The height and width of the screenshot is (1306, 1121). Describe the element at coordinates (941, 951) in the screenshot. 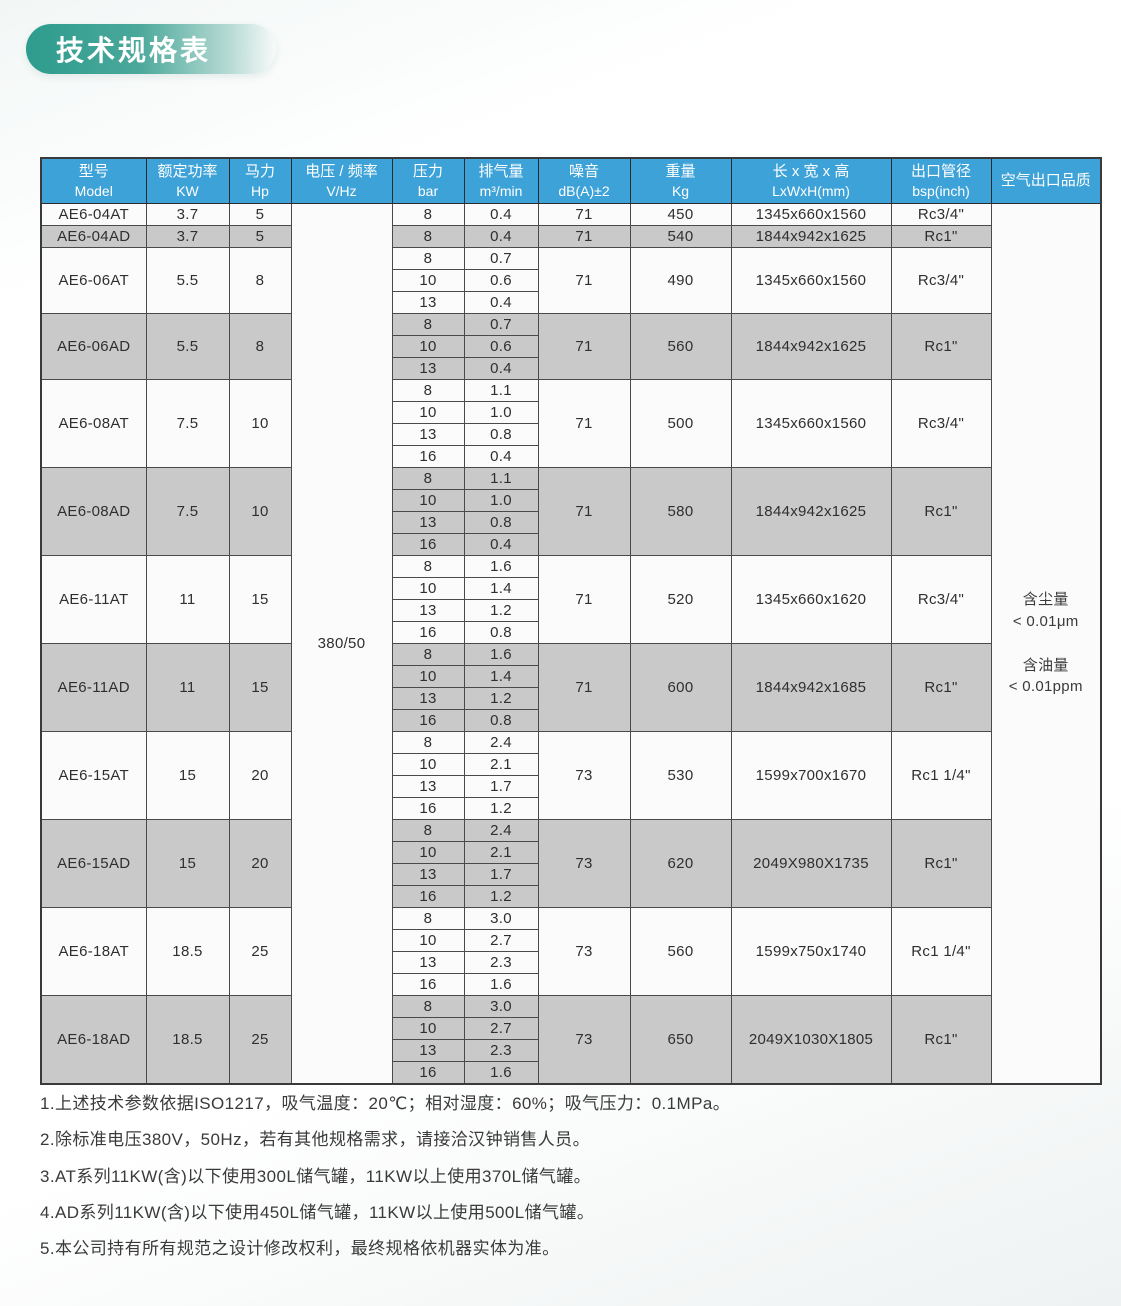

I see `outlet-pipe-cell: Rc1 1/4"` at that location.